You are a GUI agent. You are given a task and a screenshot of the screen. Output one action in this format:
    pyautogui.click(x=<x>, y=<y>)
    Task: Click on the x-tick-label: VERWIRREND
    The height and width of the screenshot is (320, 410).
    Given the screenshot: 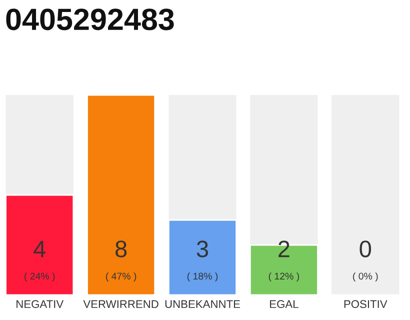 What is the action you would take?
    pyautogui.click(x=120, y=304)
    